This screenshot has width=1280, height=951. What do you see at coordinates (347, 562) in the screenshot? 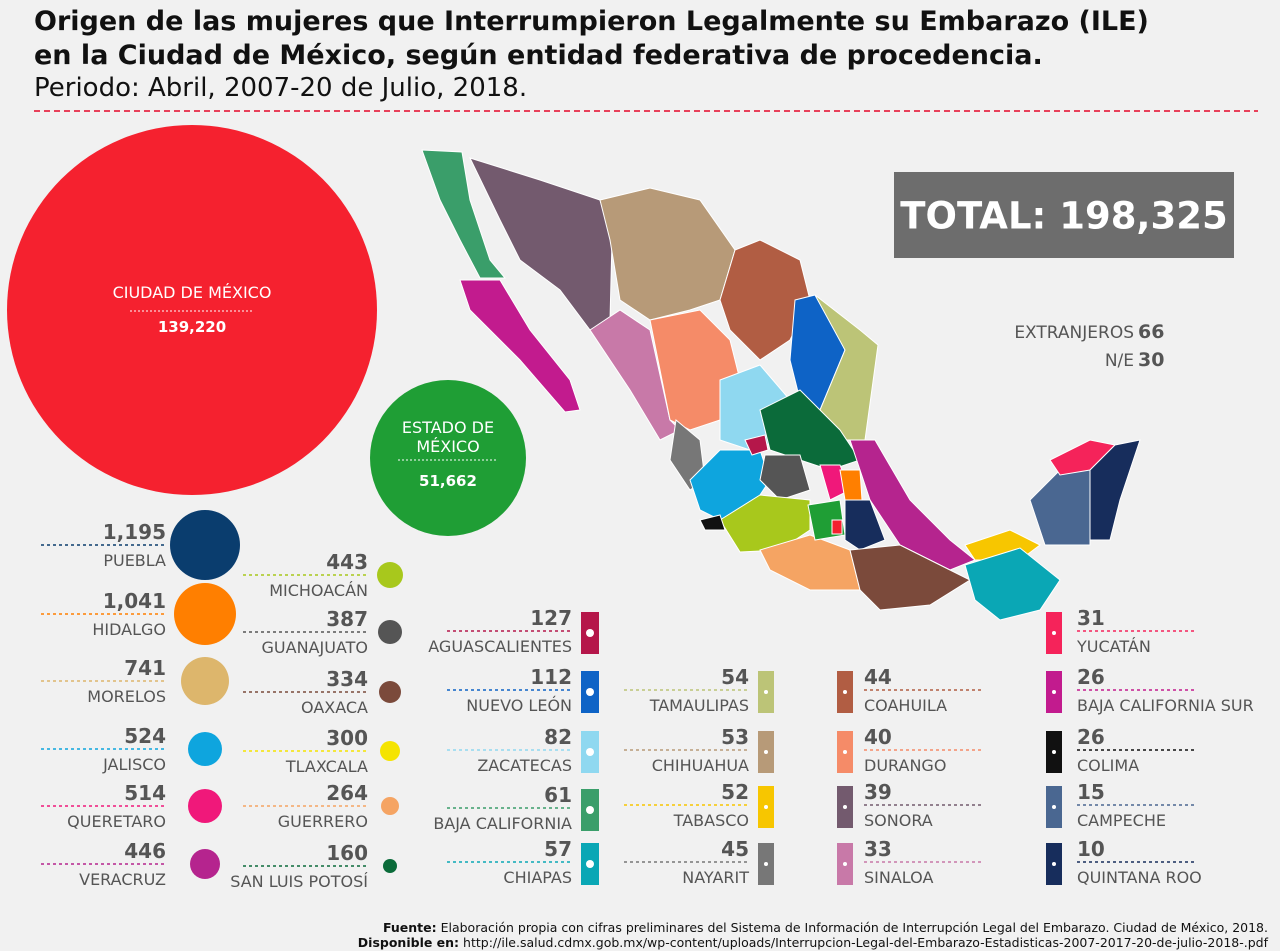
I see `state-value: 443` at bounding box center [347, 562].